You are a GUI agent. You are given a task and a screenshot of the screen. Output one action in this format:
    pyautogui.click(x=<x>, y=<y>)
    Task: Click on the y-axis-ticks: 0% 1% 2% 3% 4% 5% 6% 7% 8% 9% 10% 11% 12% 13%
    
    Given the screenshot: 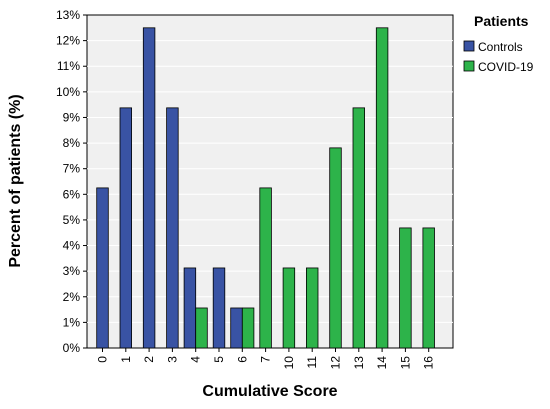 What is the action you would take?
    pyautogui.click(x=71, y=181)
    